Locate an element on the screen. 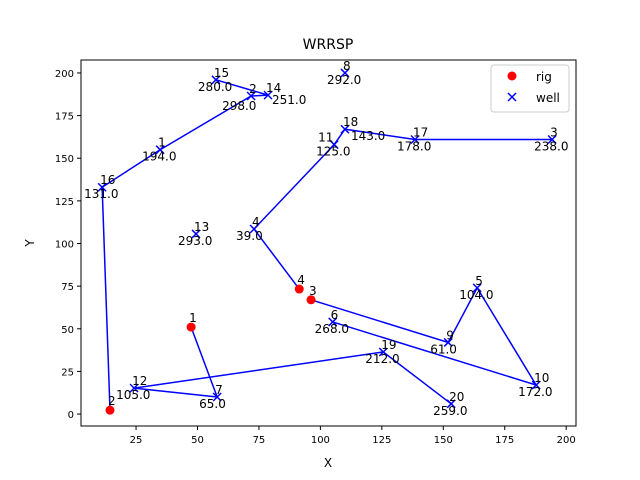  well-value-label-15: 280.0 is located at coordinates (215, 87).